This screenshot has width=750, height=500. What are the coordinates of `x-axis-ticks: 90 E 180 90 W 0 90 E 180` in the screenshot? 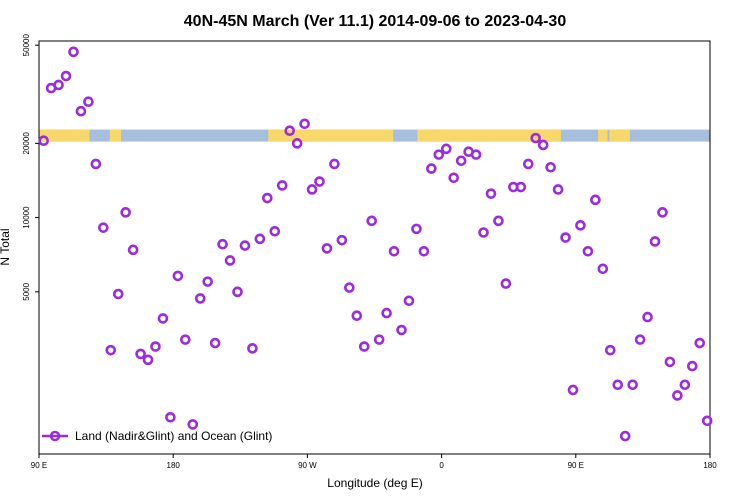 It's located at (374, 462).